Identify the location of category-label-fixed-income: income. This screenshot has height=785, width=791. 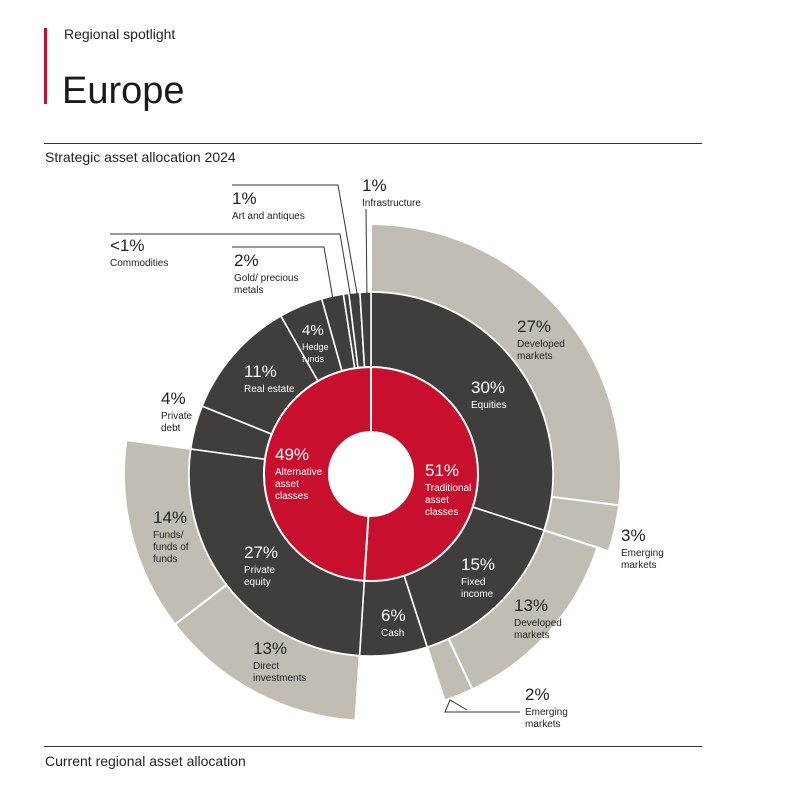
(477, 594).